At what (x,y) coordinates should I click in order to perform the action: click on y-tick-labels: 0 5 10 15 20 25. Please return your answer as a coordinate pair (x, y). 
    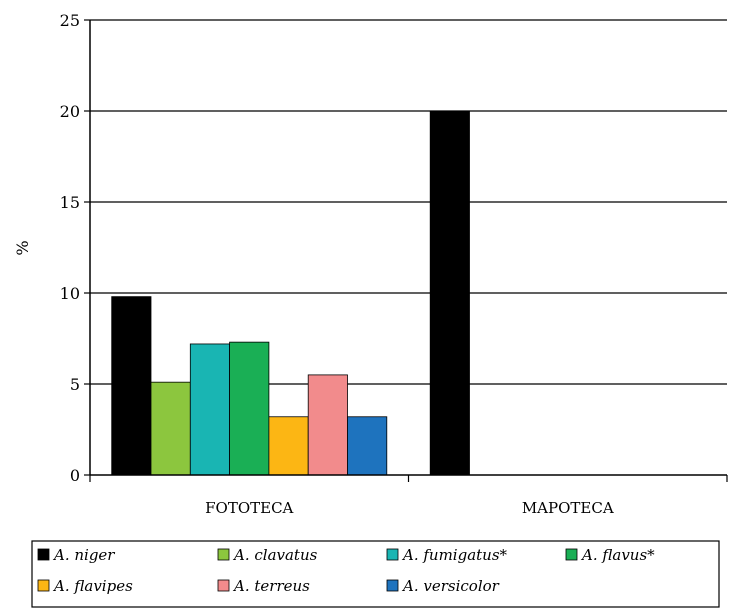
    Looking at the image, I should click on (70, 248).